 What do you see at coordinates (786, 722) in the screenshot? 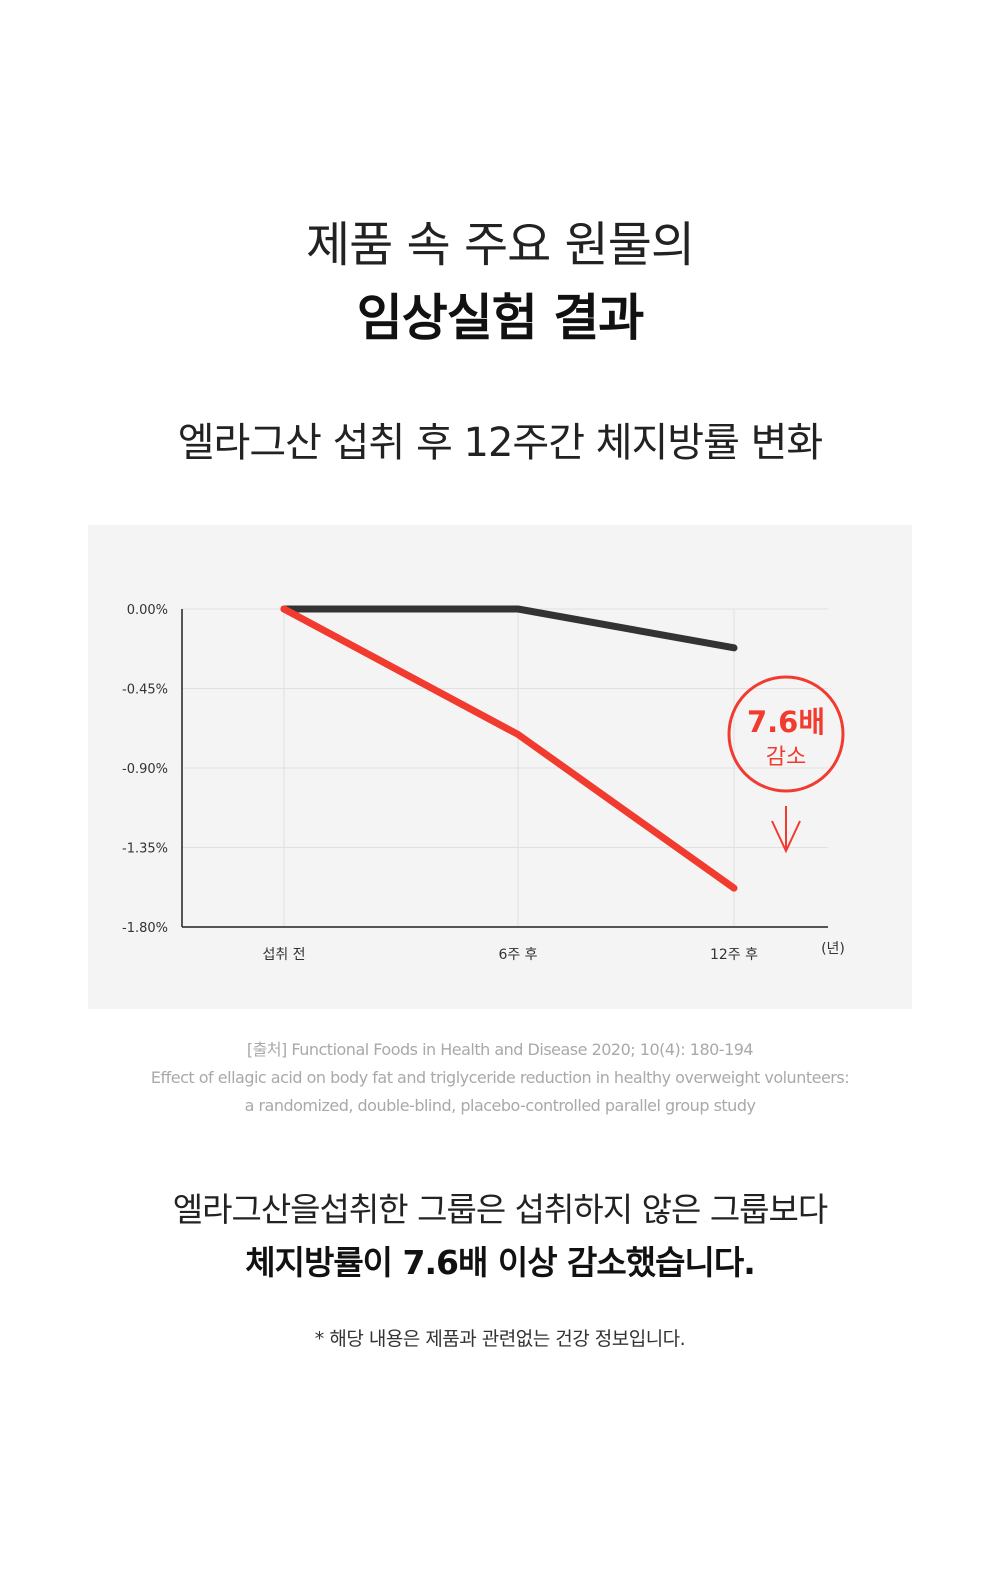
I see `annotation-value: 7.6배` at bounding box center [786, 722].